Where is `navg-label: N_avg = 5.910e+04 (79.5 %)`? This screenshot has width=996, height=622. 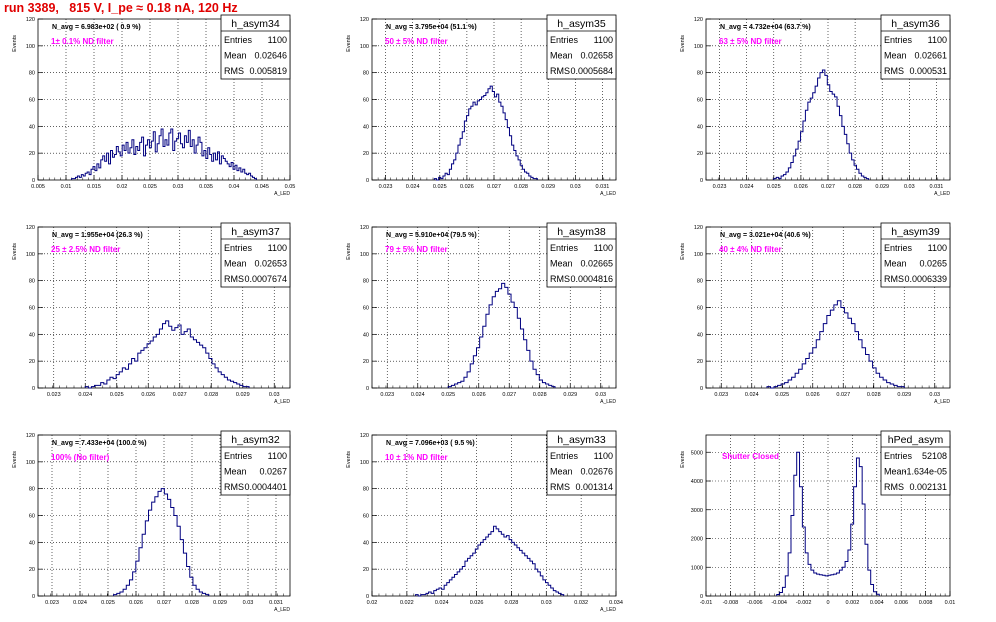 navg-label: N_avg = 5.910e+04 (79.5 %) is located at coordinates (431, 235).